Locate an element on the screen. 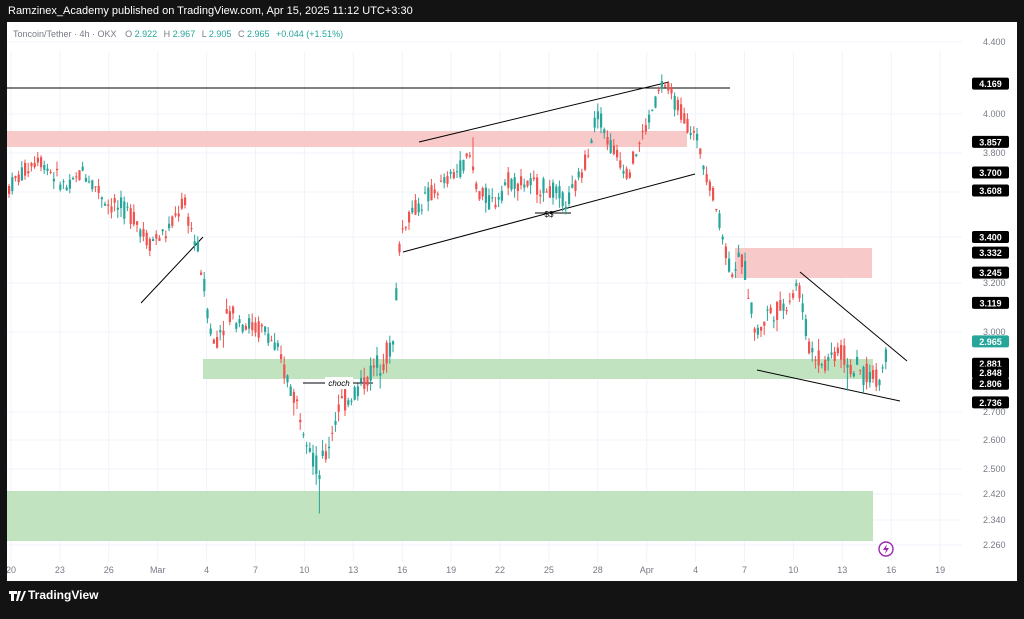  symbol-name: Toncoin/Tether · 4h · OKX is located at coordinates (65, 34).